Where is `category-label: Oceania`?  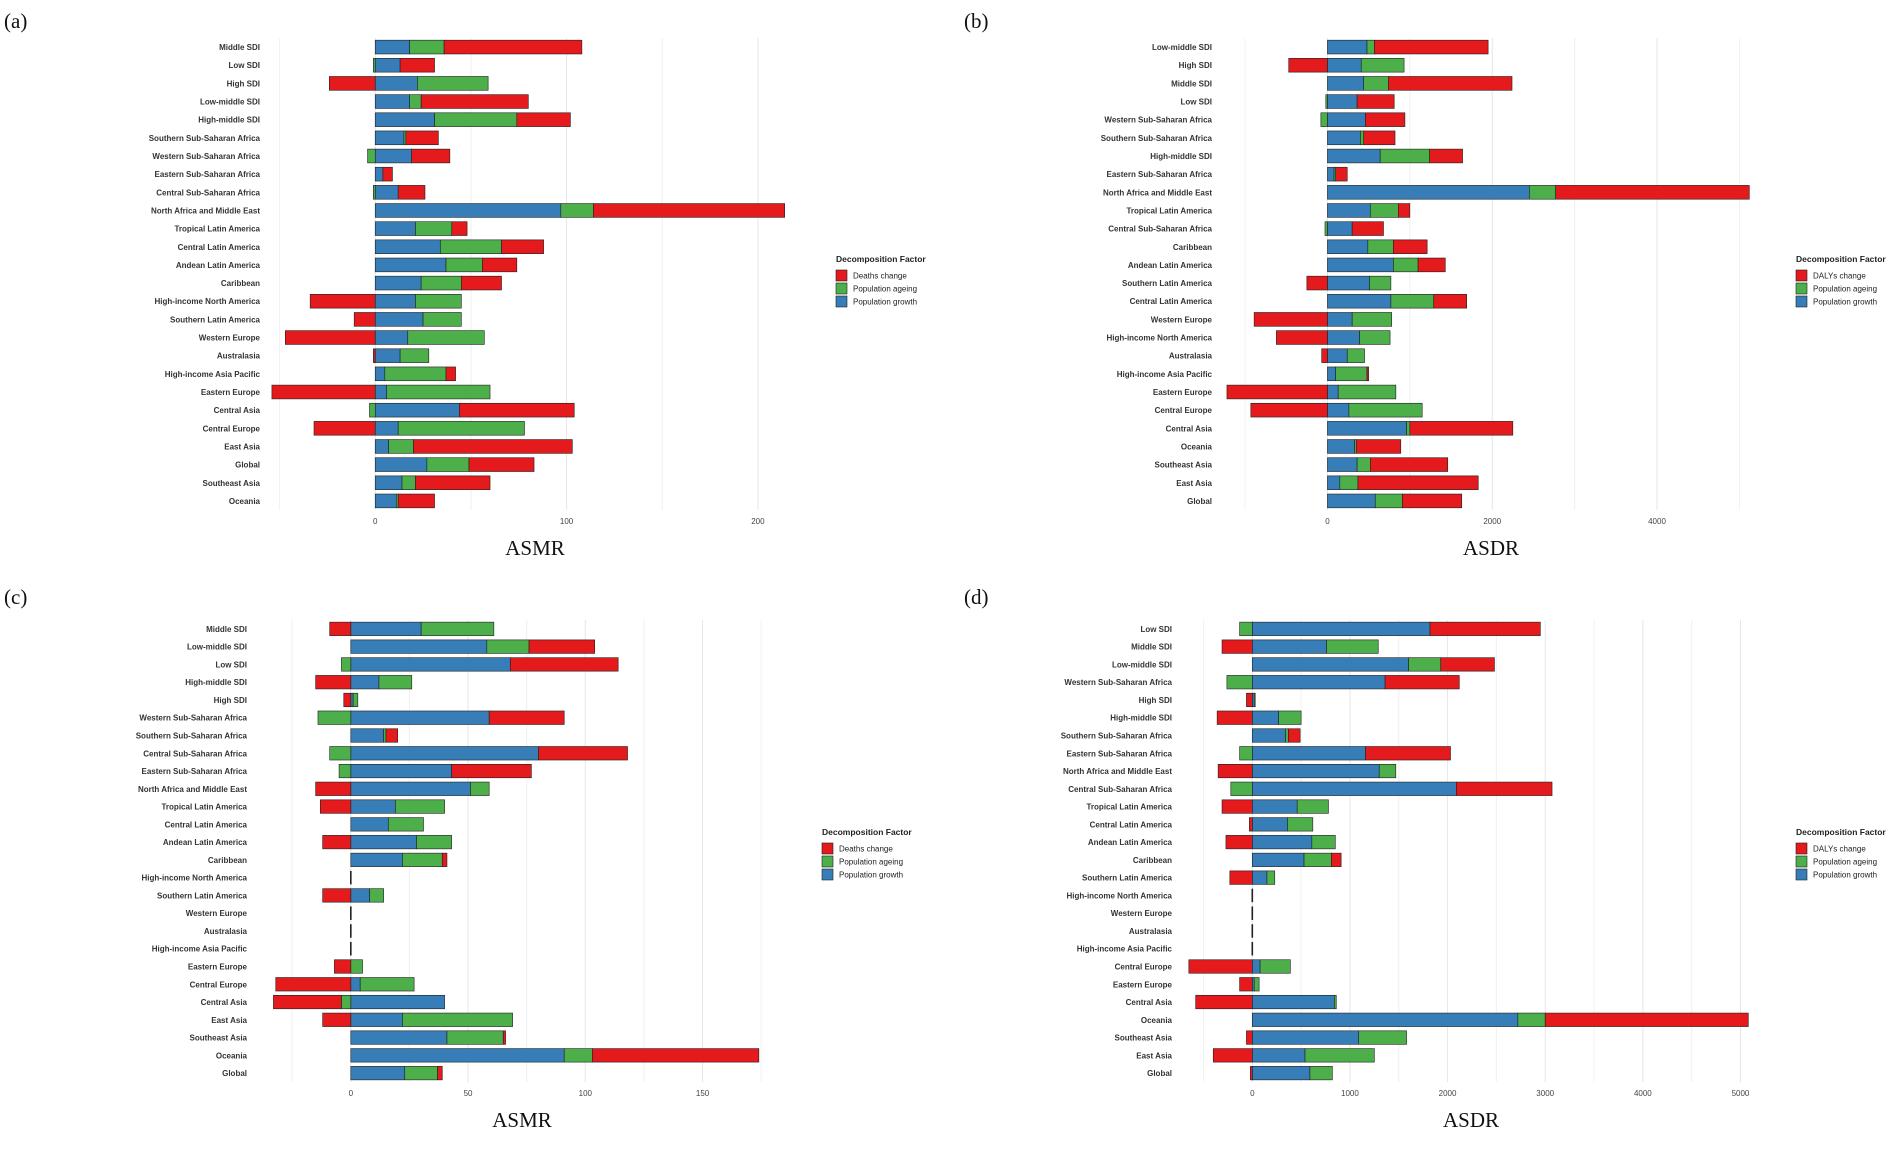 category-label: Oceania is located at coordinates (232, 1055).